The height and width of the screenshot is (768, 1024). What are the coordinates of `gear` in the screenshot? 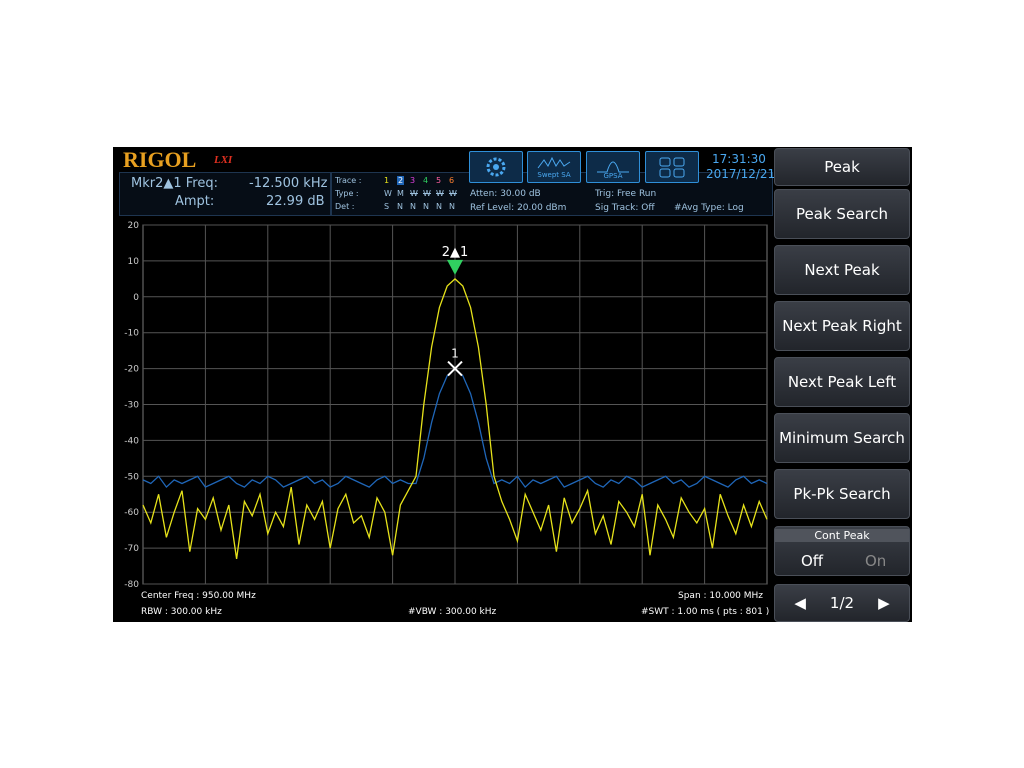 It's located at (496, 167).